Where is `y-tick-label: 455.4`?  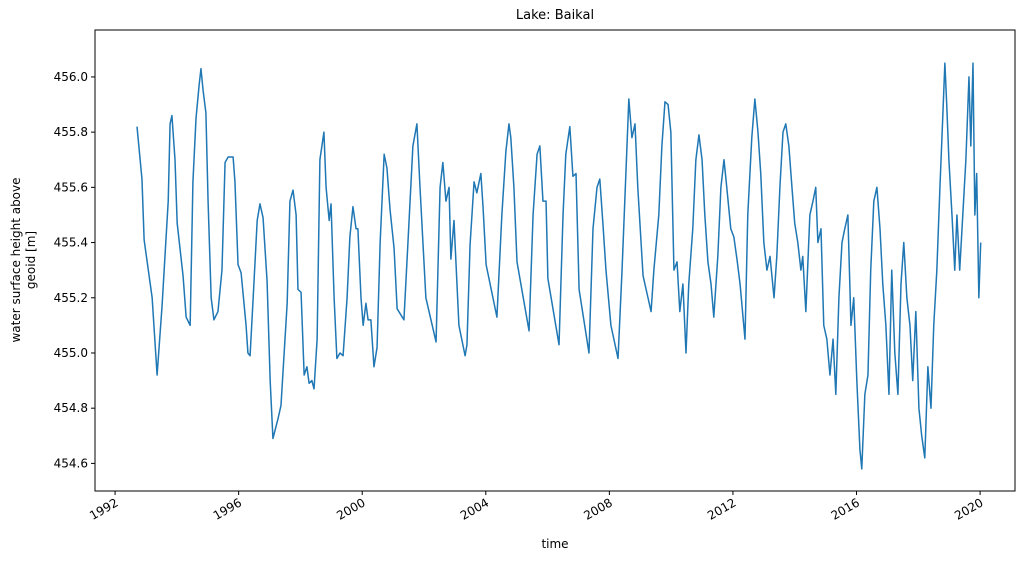
y-tick-label: 455.4 is located at coordinates (71, 243).